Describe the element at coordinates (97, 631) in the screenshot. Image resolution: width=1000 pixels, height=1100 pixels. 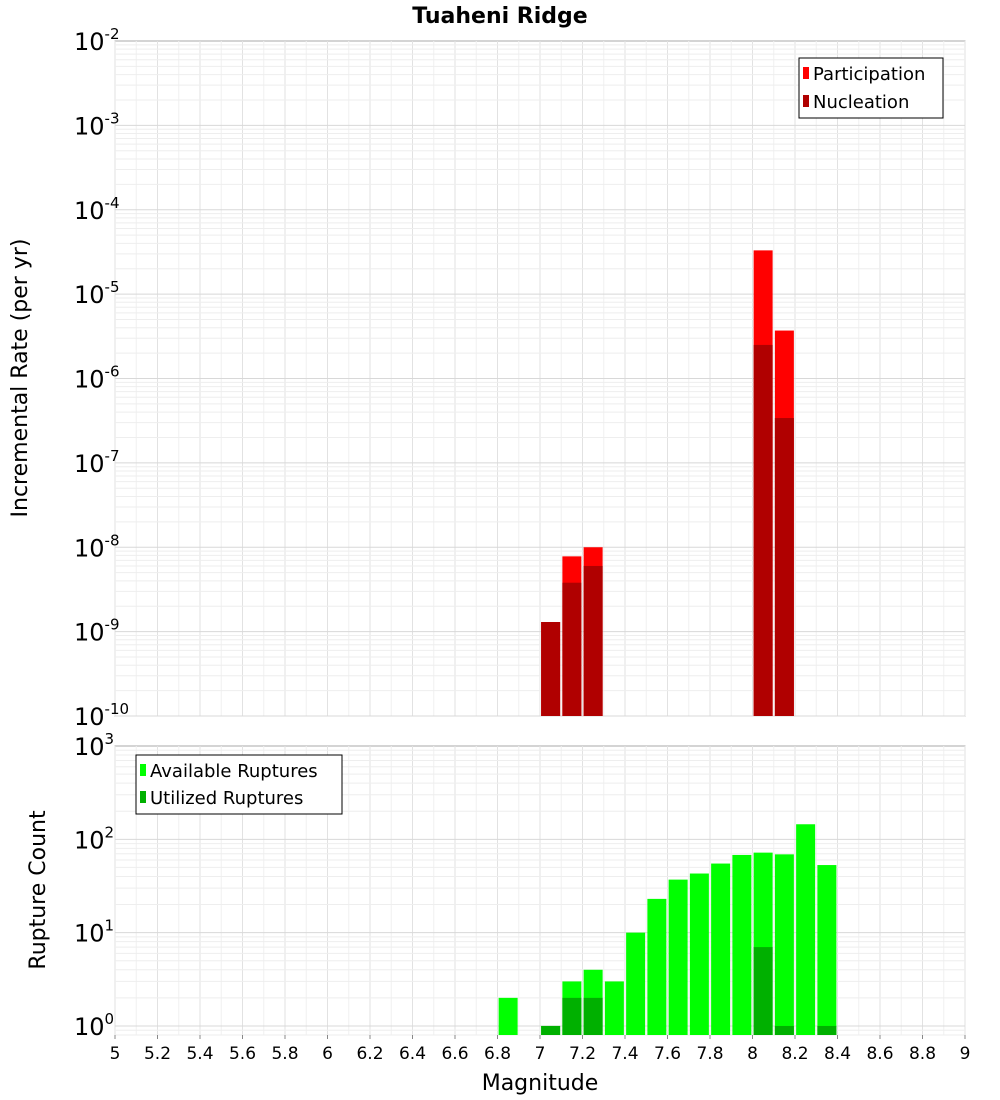
I see `rate-y-tick-label: 10⁻⁹` at that location.